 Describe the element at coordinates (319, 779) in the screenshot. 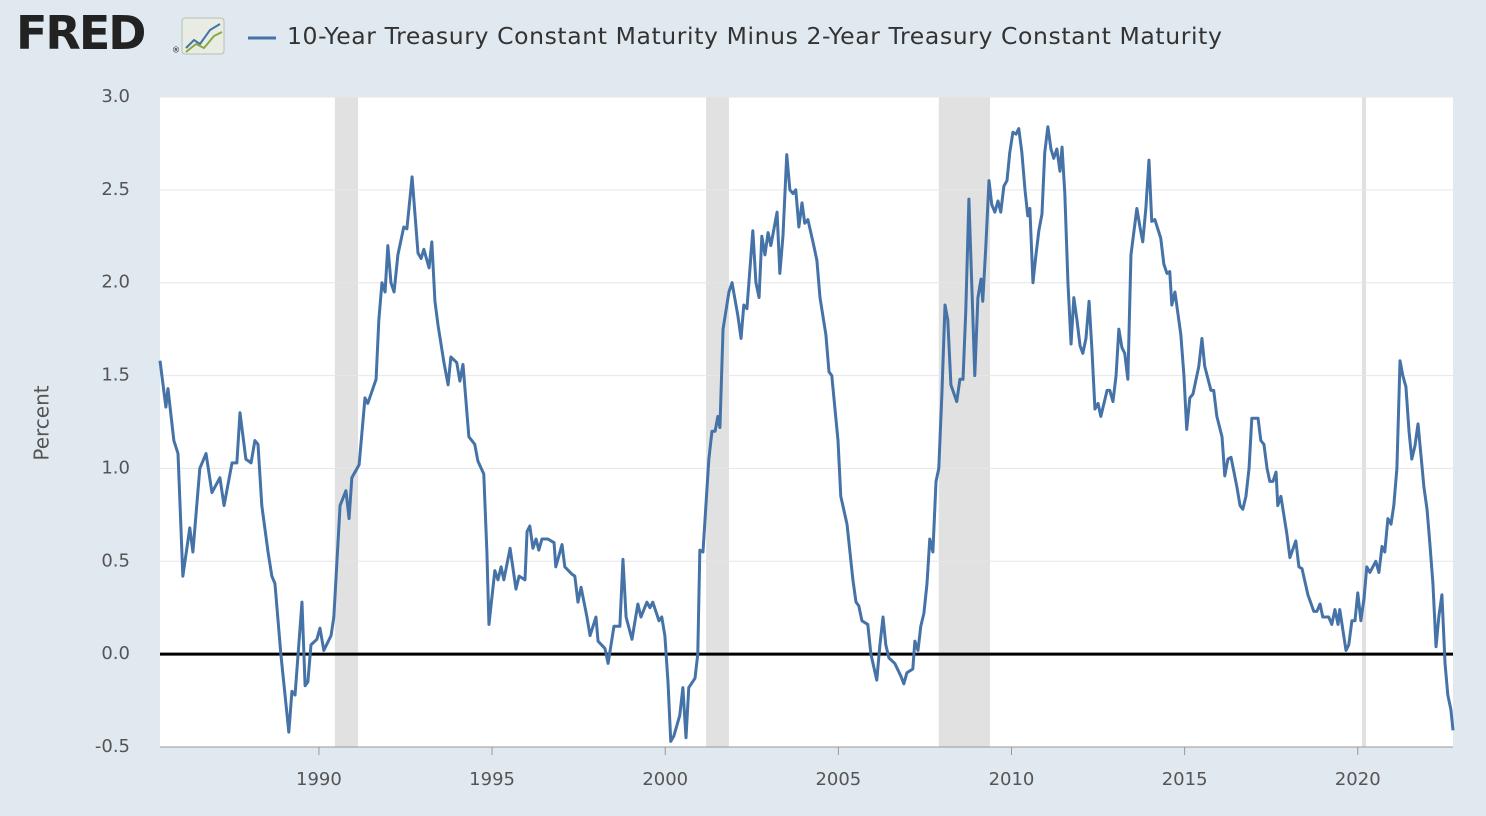

I see `x-tick-label: 1990` at that location.